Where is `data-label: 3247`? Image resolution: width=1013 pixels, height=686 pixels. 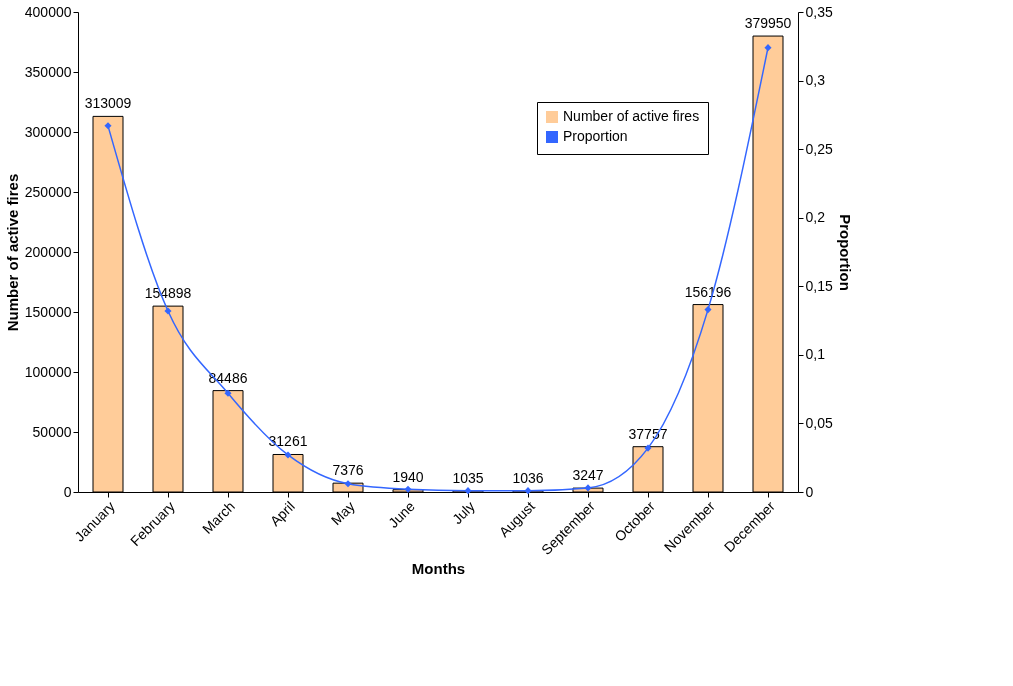 data-label: 3247 is located at coordinates (588, 475).